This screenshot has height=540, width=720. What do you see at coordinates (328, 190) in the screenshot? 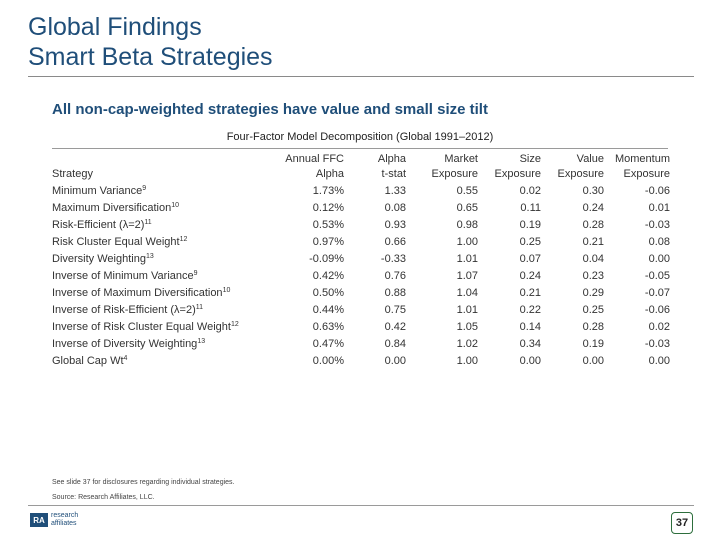
I see `cell-alpha: 1.73%` at bounding box center [328, 190].